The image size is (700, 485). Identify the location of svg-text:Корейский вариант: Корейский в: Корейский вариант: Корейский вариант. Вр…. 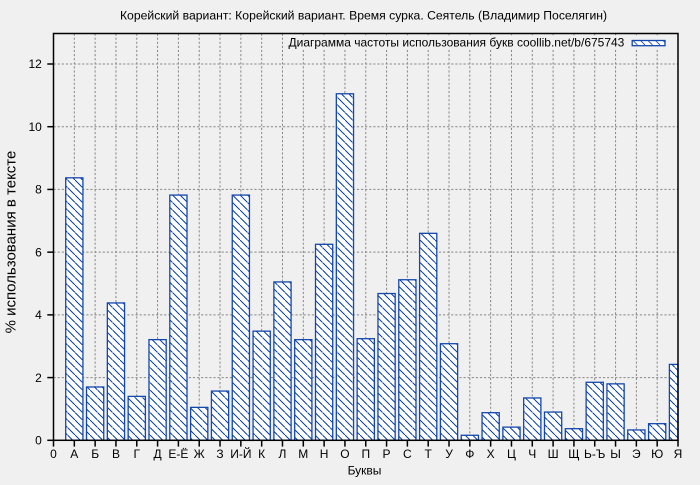
(363, 16).